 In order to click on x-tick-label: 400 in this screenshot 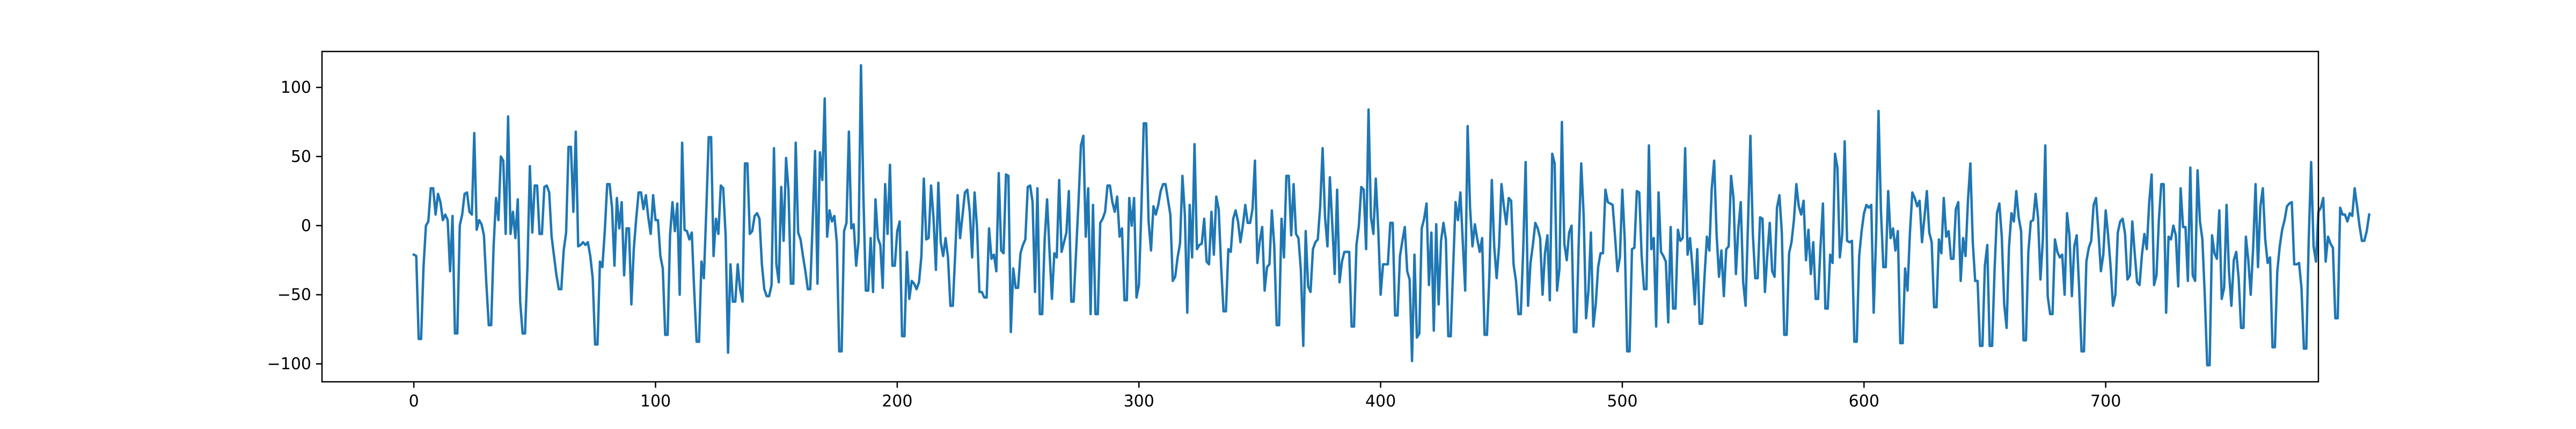, I will do `click(1380, 401)`.